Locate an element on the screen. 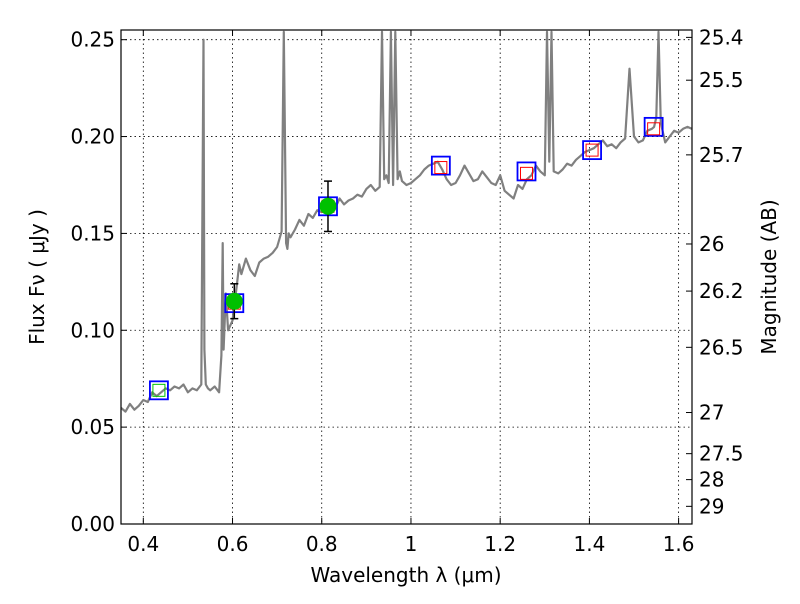 The height and width of the screenshot is (604, 800). y2-tick-label: 29 is located at coordinates (711, 506).